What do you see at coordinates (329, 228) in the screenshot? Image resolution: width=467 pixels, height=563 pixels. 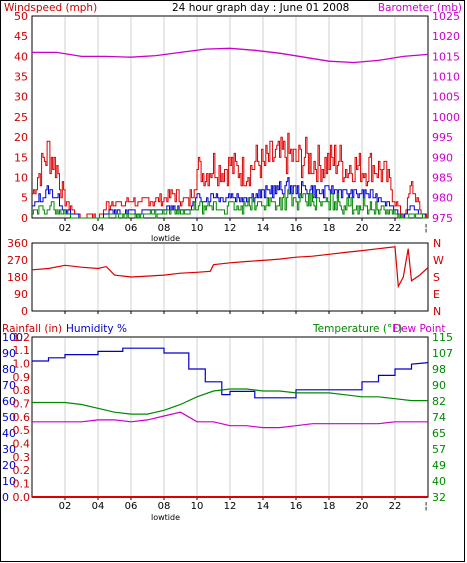 I see `x-tick-label: 18` at bounding box center [329, 228].